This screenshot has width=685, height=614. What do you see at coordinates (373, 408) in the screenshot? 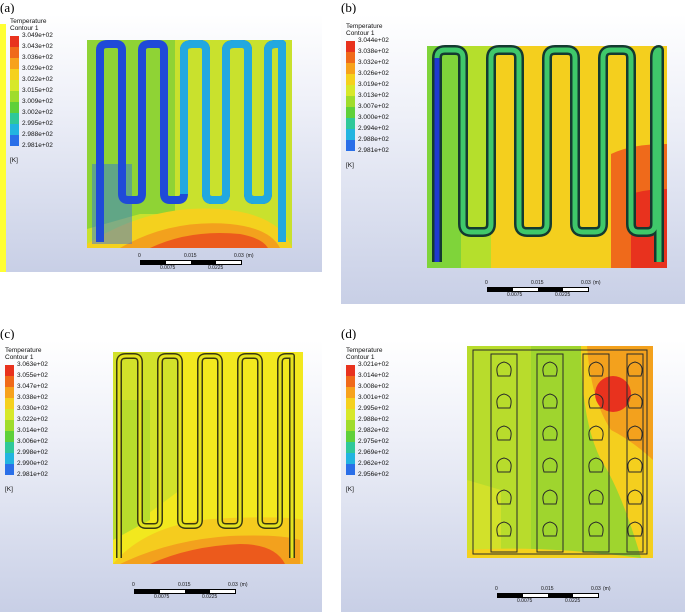
I see `legend-value: 2.995e+02` at bounding box center [373, 408].